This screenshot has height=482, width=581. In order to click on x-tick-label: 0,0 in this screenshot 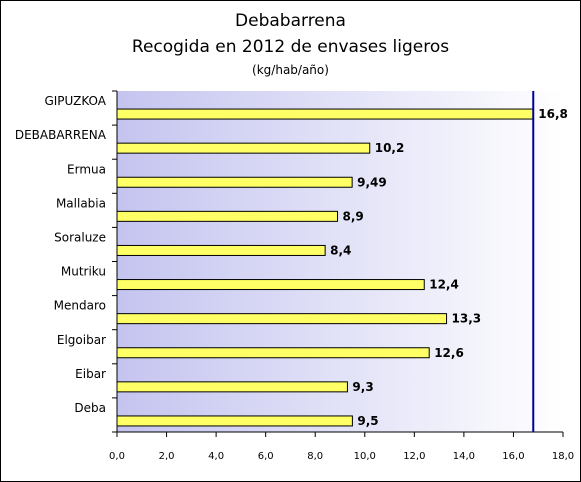, I will do `click(117, 456)`.